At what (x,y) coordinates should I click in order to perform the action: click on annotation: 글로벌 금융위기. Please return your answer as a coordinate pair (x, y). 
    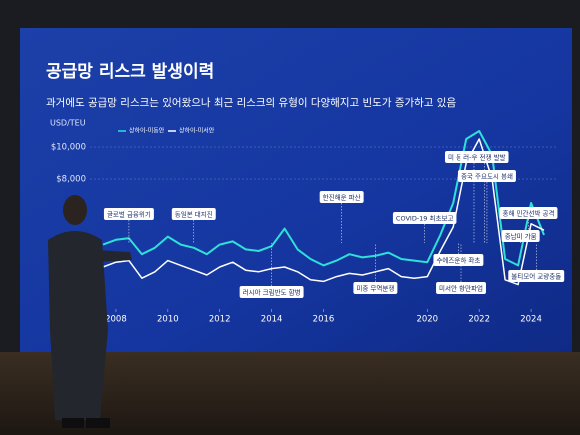
    Looking at the image, I should click on (128, 225).